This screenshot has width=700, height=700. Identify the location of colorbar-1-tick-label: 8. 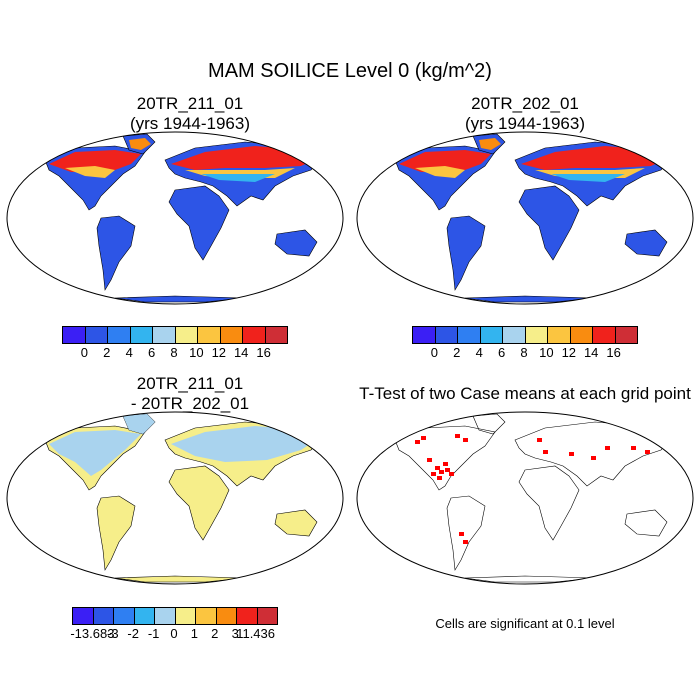
(174, 352).